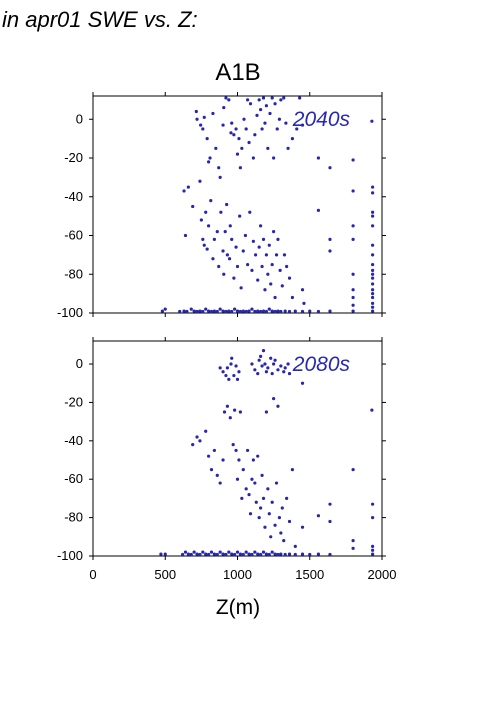 This screenshot has width=501, height=709. Describe the element at coordinates (73, 440) in the screenshot. I see `y-tick-label: -40` at that location.